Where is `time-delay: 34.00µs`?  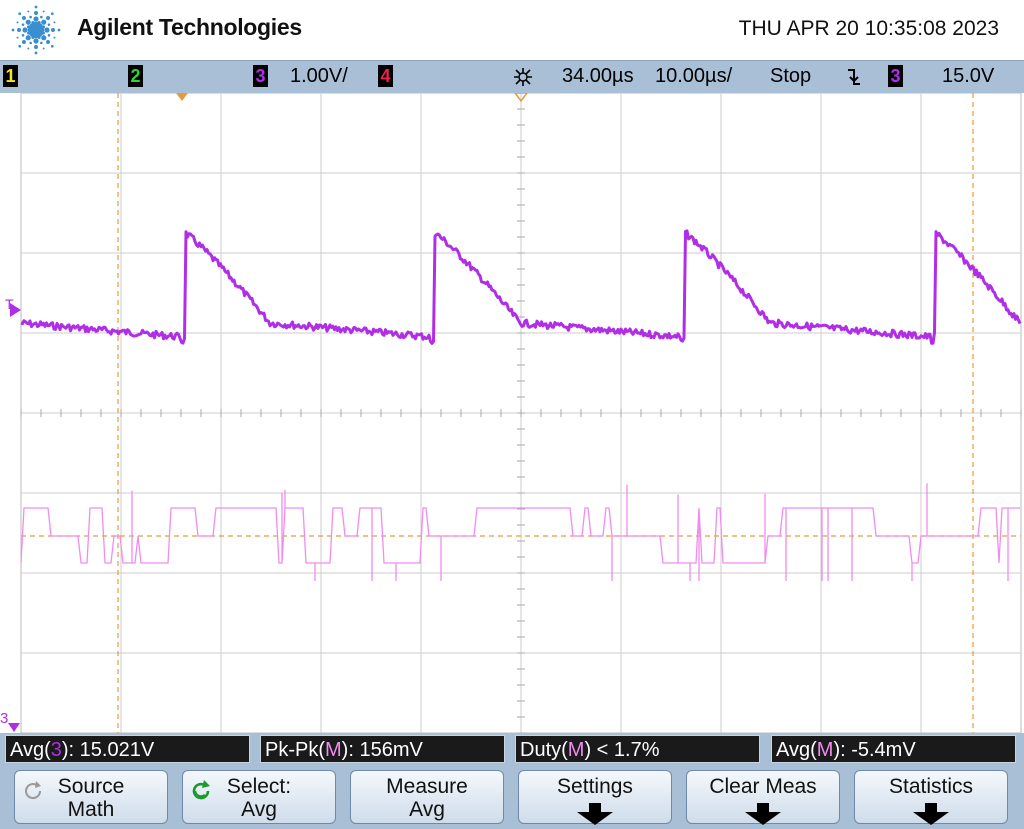 time-delay: 34.00µs is located at coordinates (598, 76).